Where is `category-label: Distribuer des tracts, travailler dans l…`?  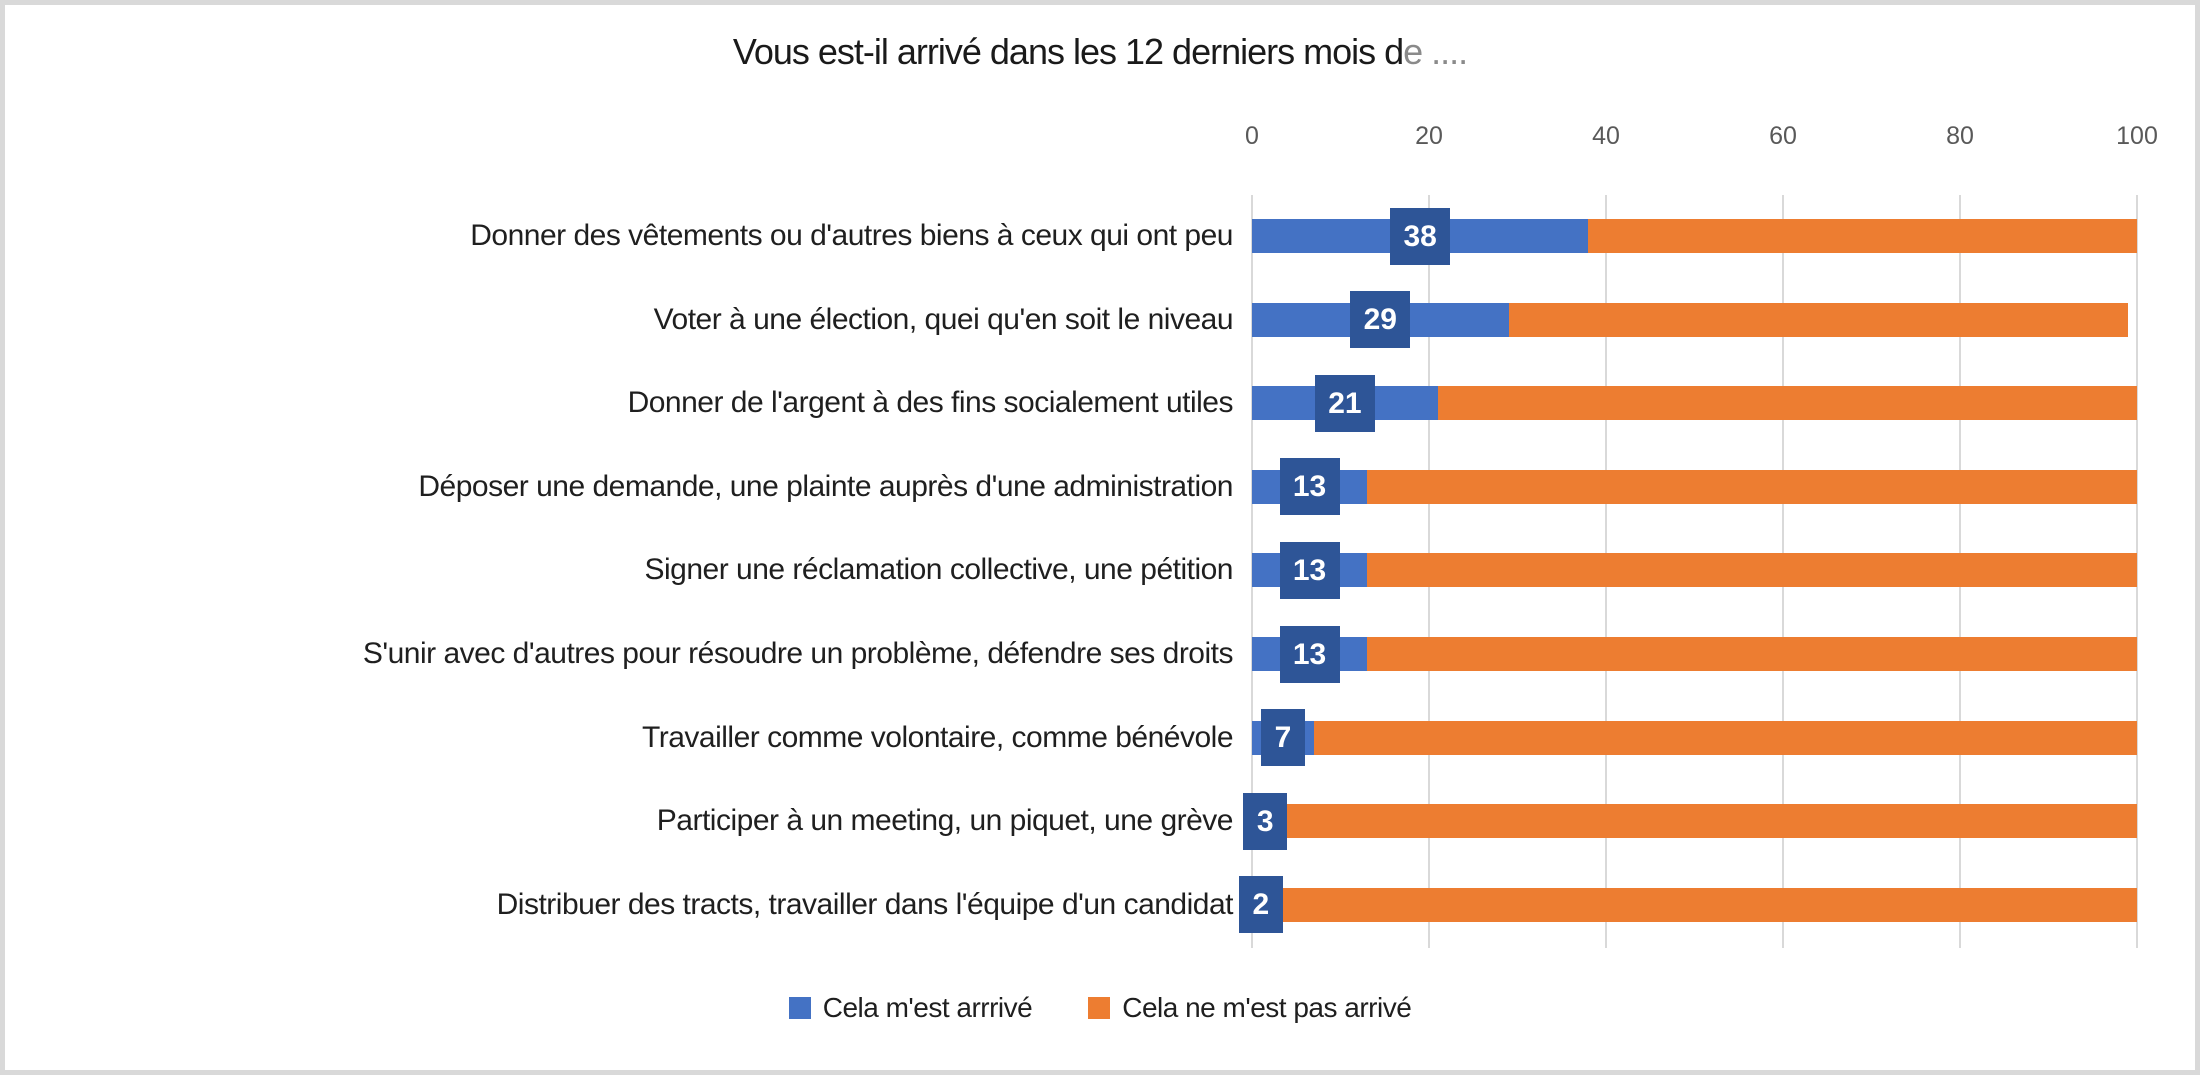 category-label: Distribuer des tracts, travailler dans l… is located at coordinates (865, 904).